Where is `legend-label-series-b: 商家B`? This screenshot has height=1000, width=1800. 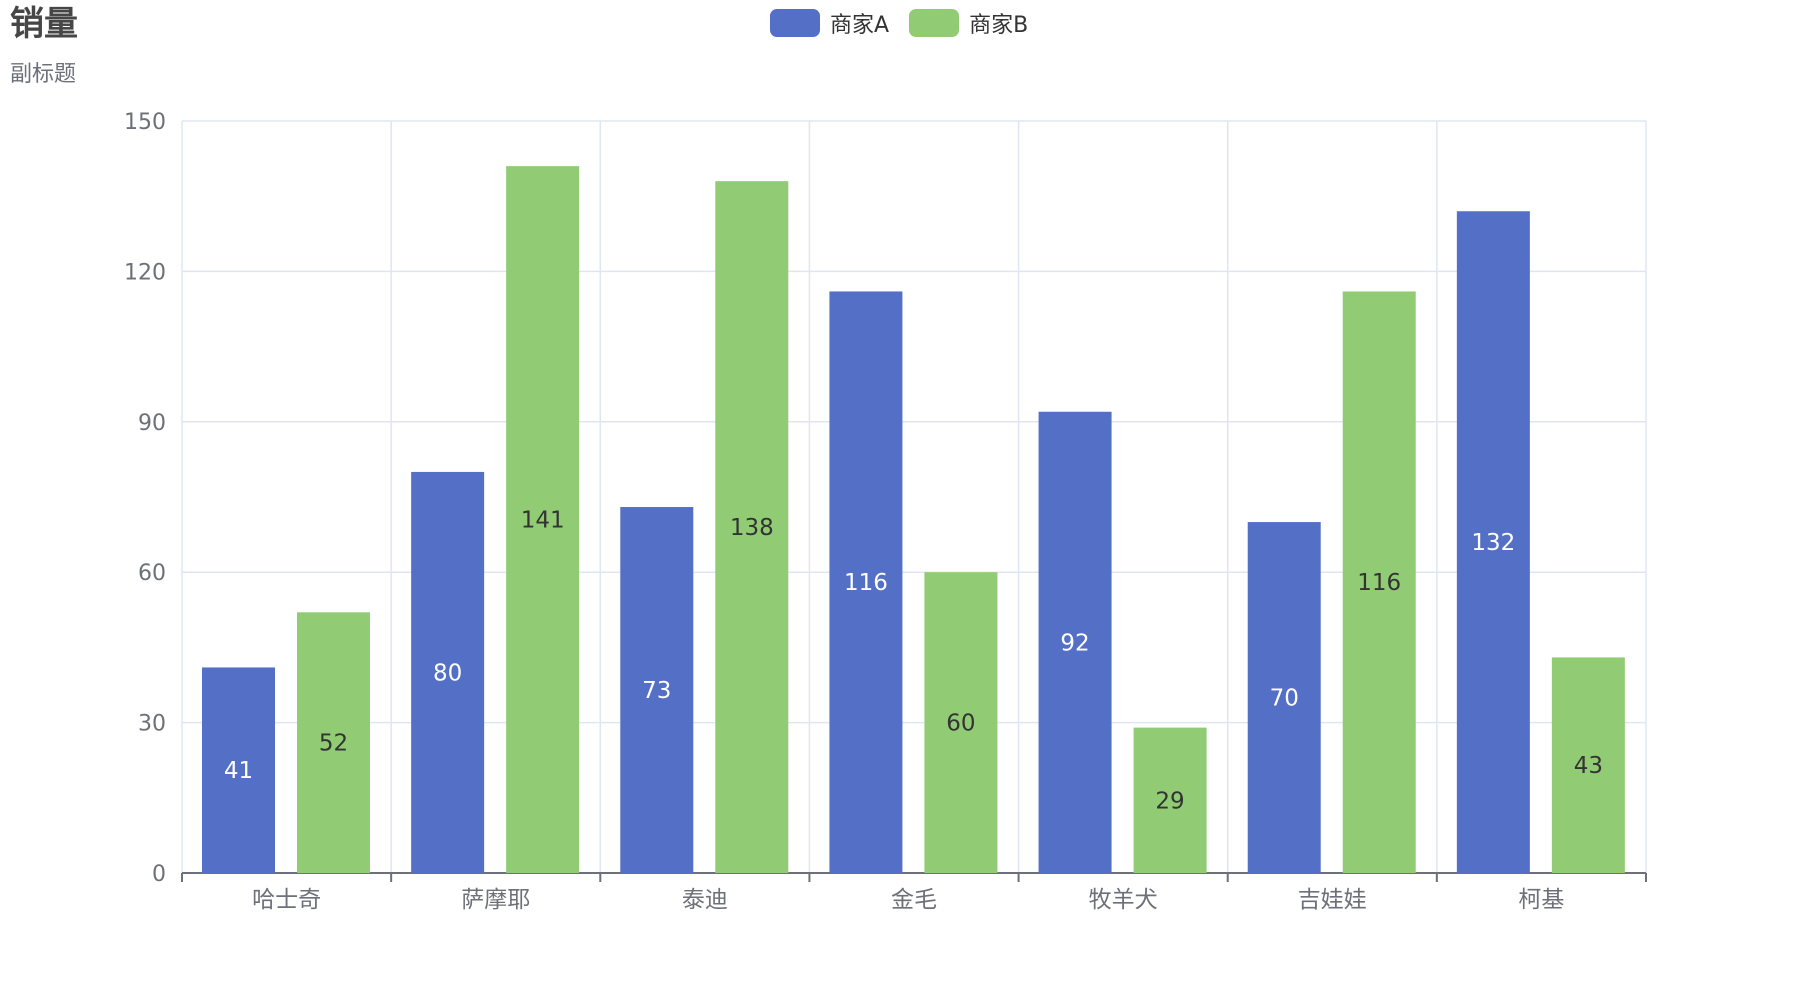 legend-label-series-b: 商家B is located at coordinates (999, 25).